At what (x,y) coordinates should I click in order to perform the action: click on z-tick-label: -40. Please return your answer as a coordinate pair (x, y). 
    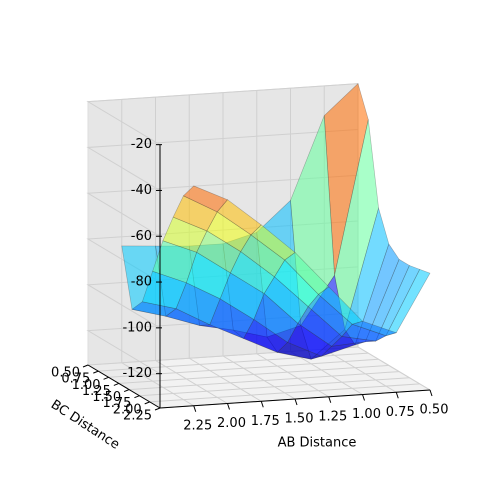
    Looking at the image, I should click on (141, 190).